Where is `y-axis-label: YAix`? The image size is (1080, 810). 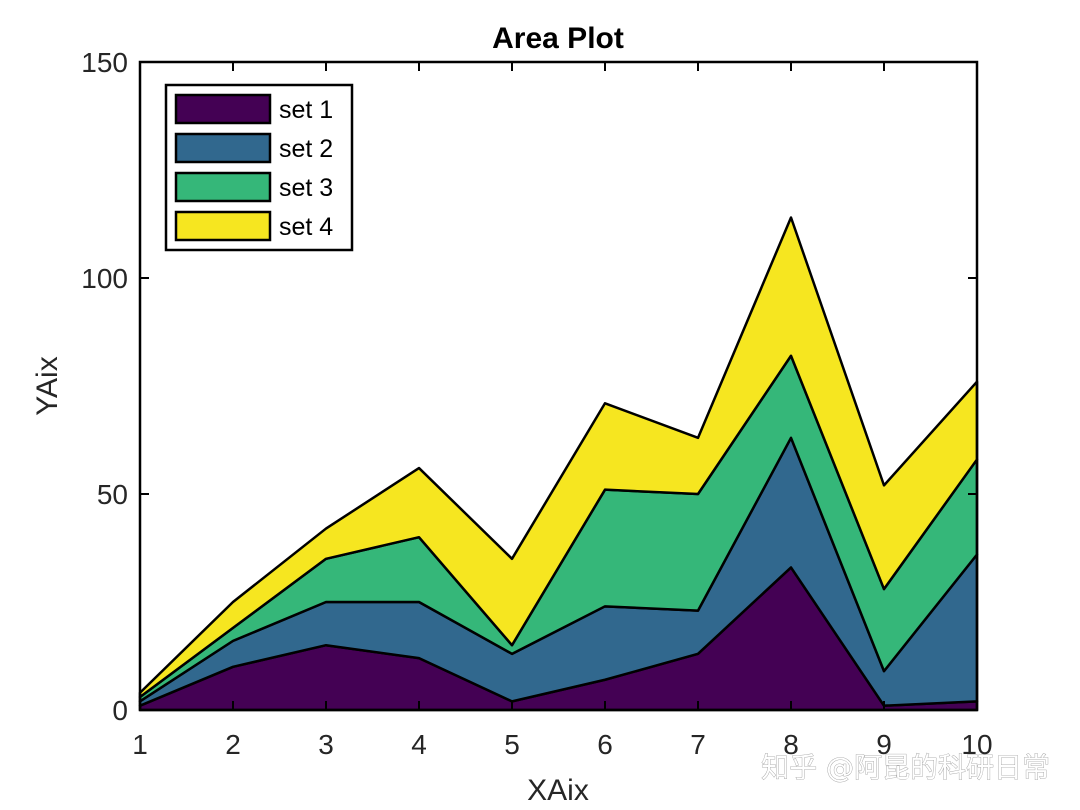 y-axis-label: YAix is located at coordinates (47, 385).